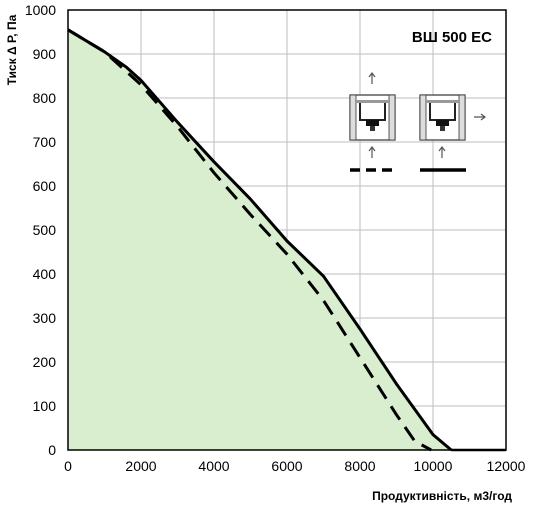 The image size is (534, 510). I want to click on y-tick-label: 900, so click(45, 54).